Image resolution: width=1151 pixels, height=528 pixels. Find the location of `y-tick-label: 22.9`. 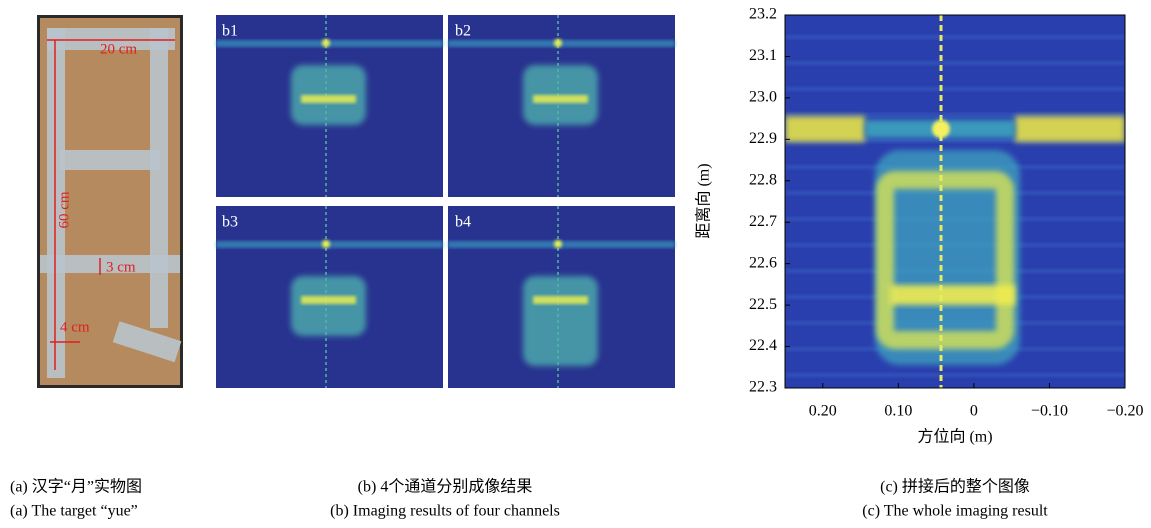

y-tick-label: 22.9 is located at coordinates (763, 138).